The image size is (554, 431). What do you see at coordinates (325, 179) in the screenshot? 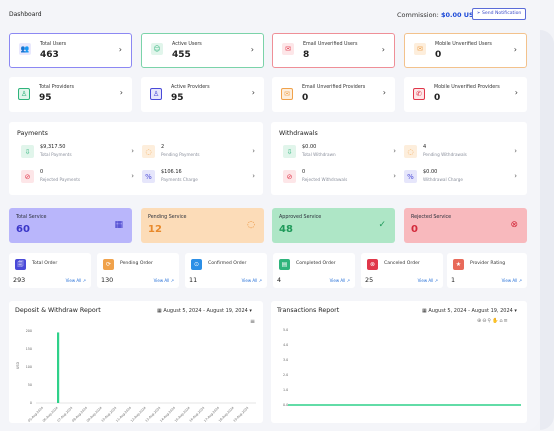
I see `item-label: Rejected Withdrawals` at bounding box center [325, 179].